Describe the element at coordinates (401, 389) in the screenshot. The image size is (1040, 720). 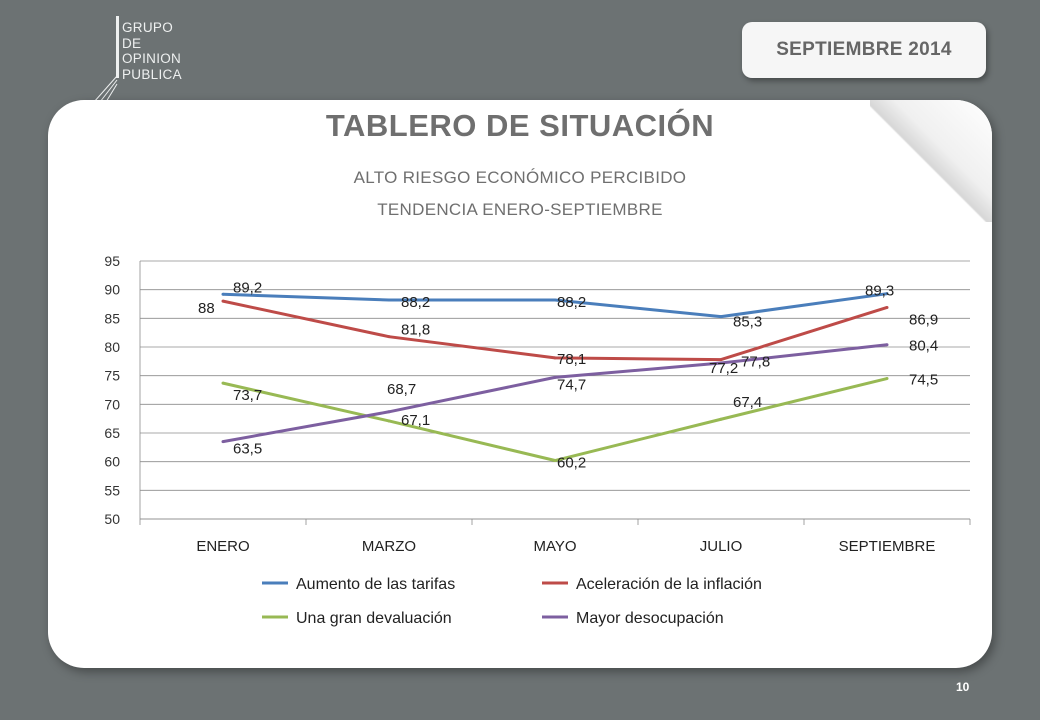
I see `data-label: 68,7` at that location.